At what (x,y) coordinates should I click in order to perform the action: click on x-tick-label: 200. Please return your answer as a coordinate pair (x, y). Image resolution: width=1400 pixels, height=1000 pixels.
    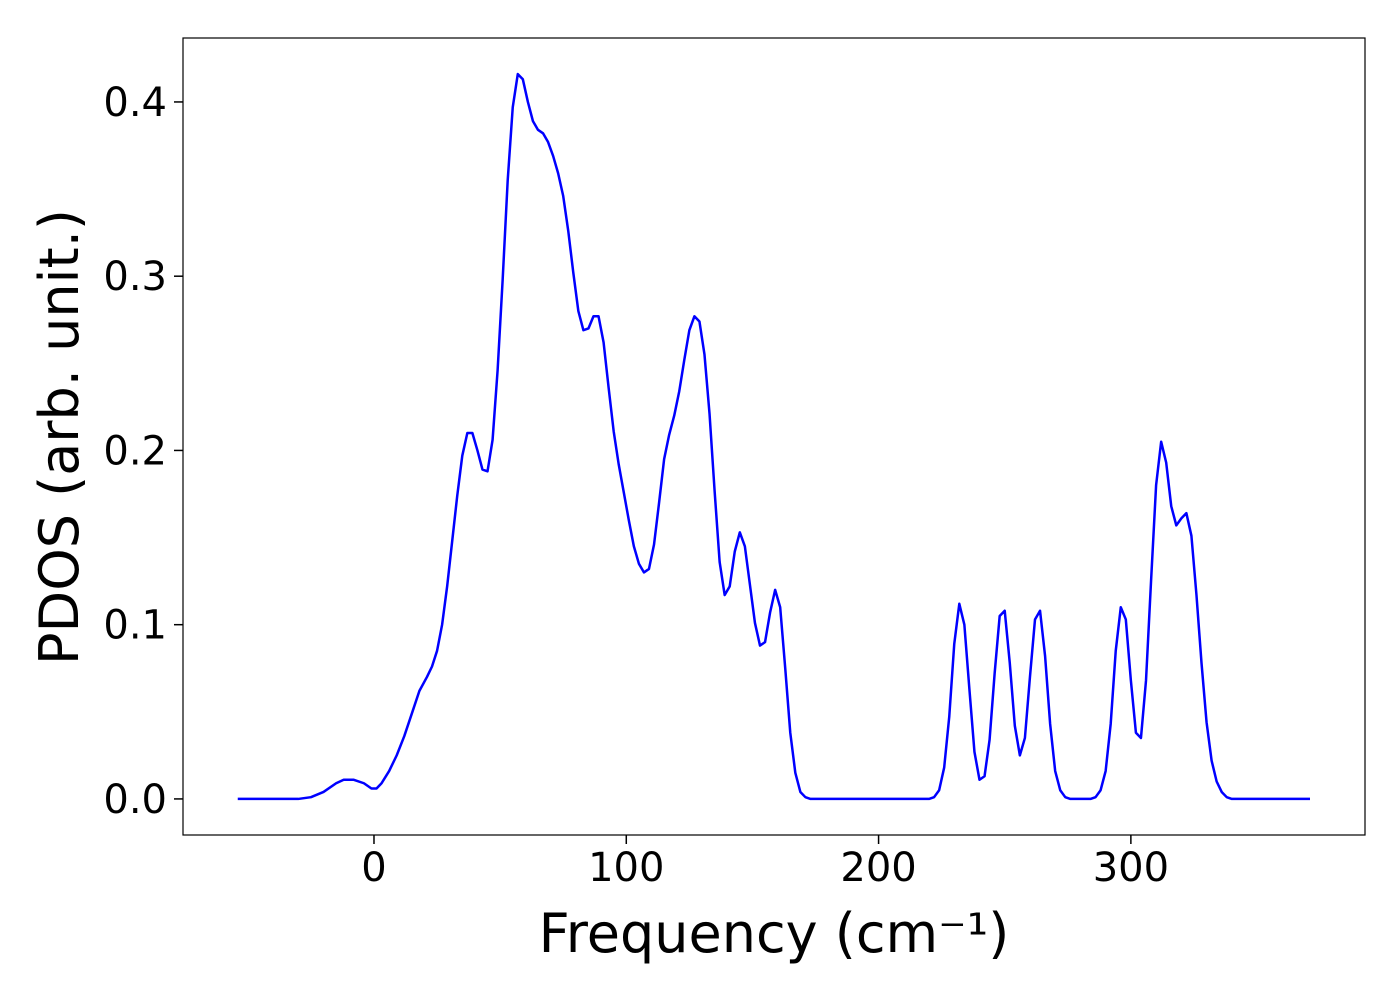
    Looking at the image, I should click on (878, 868).